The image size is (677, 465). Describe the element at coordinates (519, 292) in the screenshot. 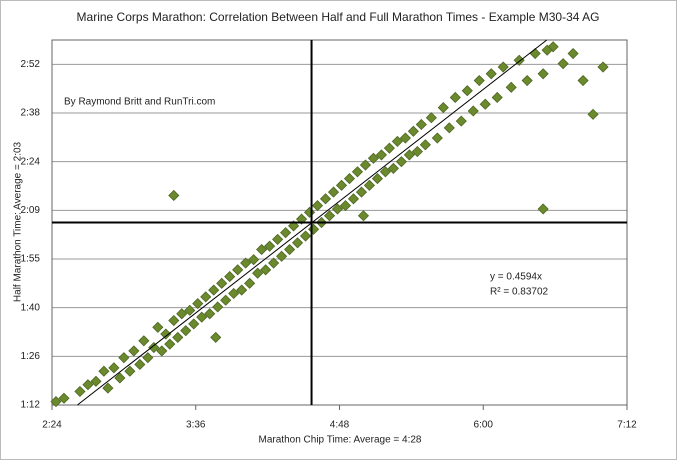

I see `annotation: R² = 0.83702` at that location.